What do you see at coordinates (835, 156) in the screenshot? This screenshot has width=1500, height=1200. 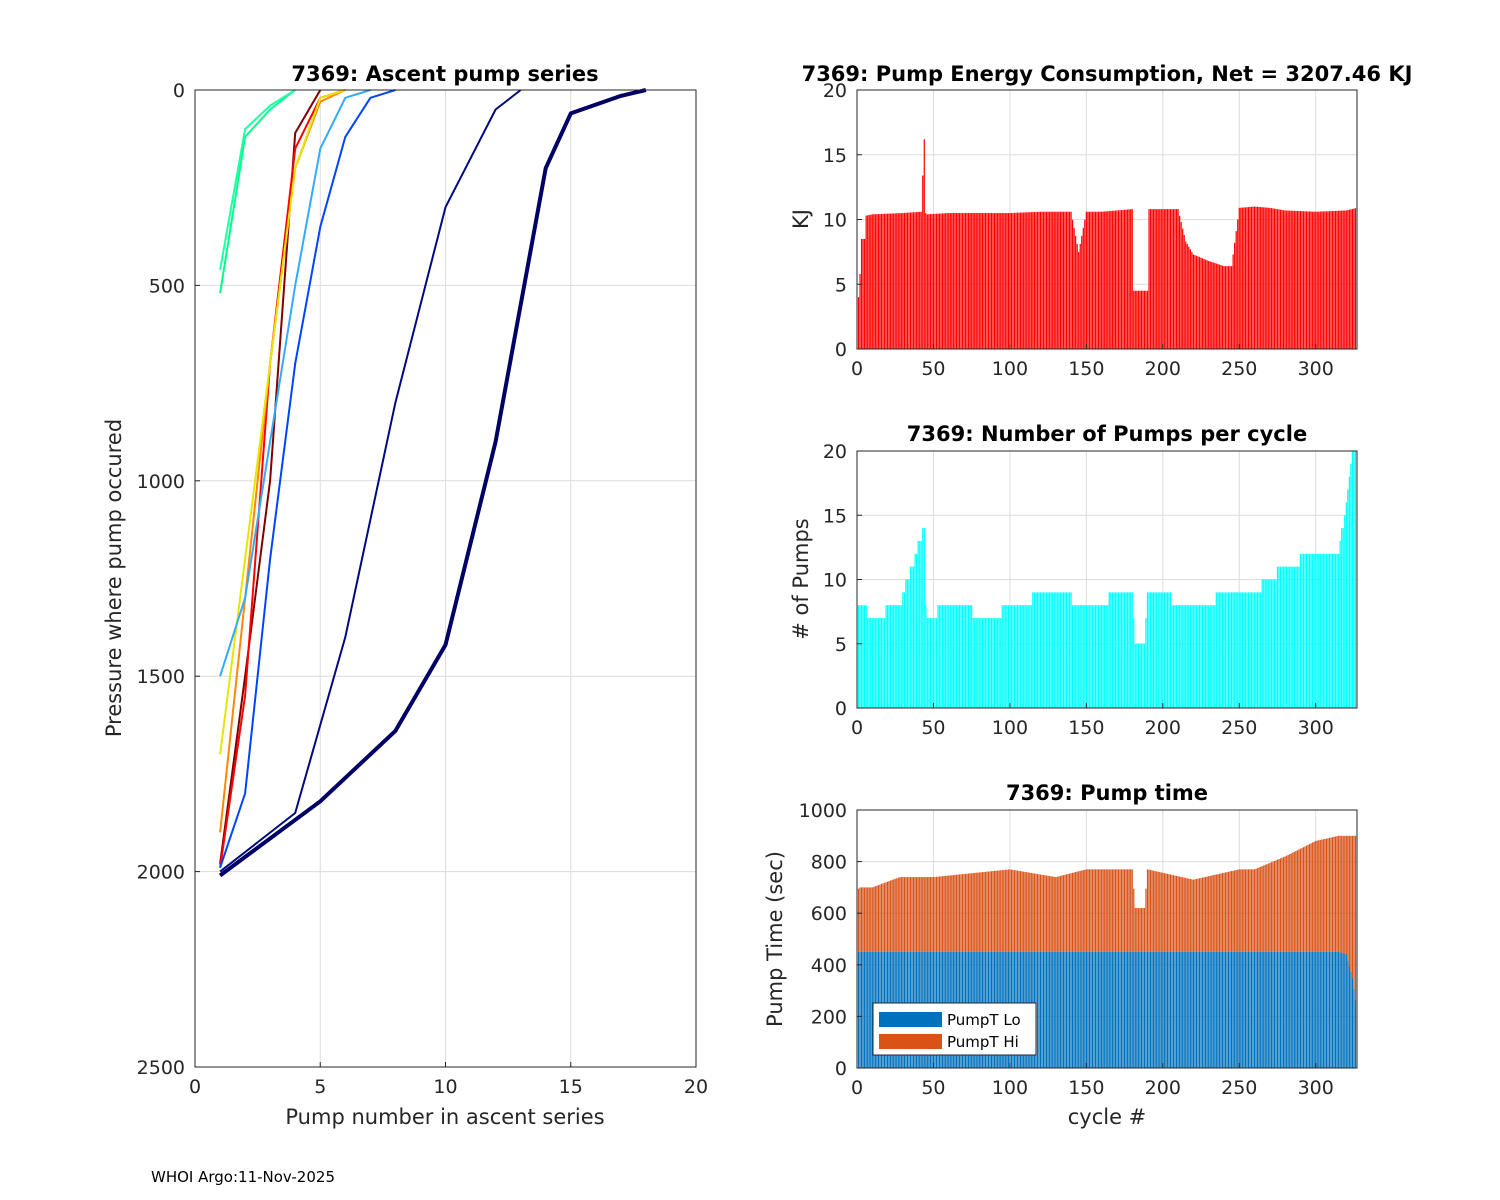 I see `energy-ytick-label: 15` at bounding box center [835, 156].